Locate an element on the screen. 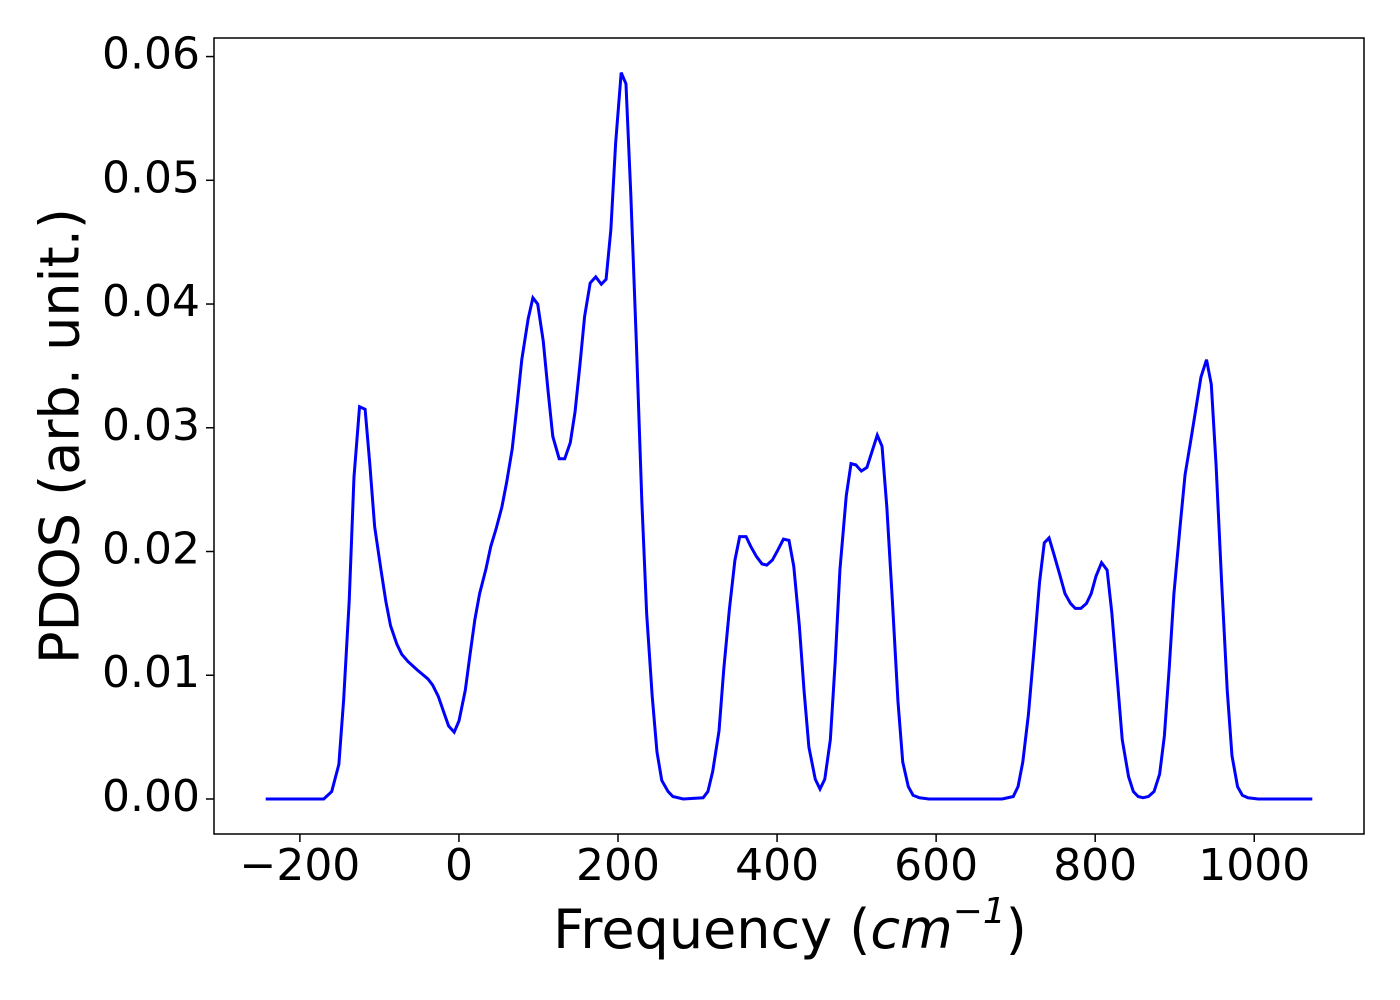 Image resolution: width=1400 pixels, height=1000 pixels. x-axis-label: Frequency (cm−1) is located at coordinates (790, 926).